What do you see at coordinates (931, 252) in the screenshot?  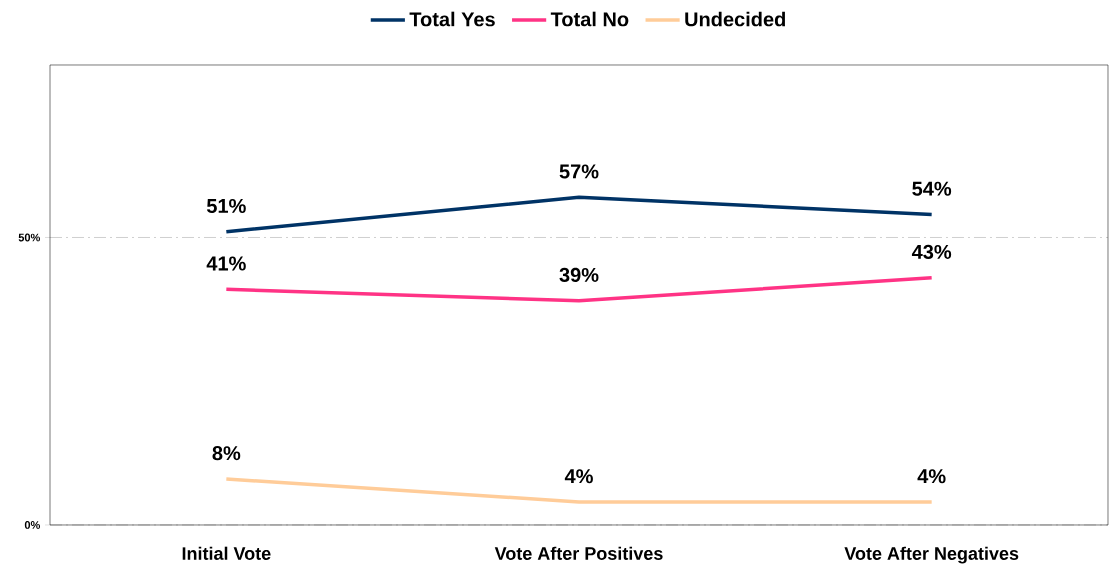 I see `data-label: 43%` at bounding box center [931, 252].